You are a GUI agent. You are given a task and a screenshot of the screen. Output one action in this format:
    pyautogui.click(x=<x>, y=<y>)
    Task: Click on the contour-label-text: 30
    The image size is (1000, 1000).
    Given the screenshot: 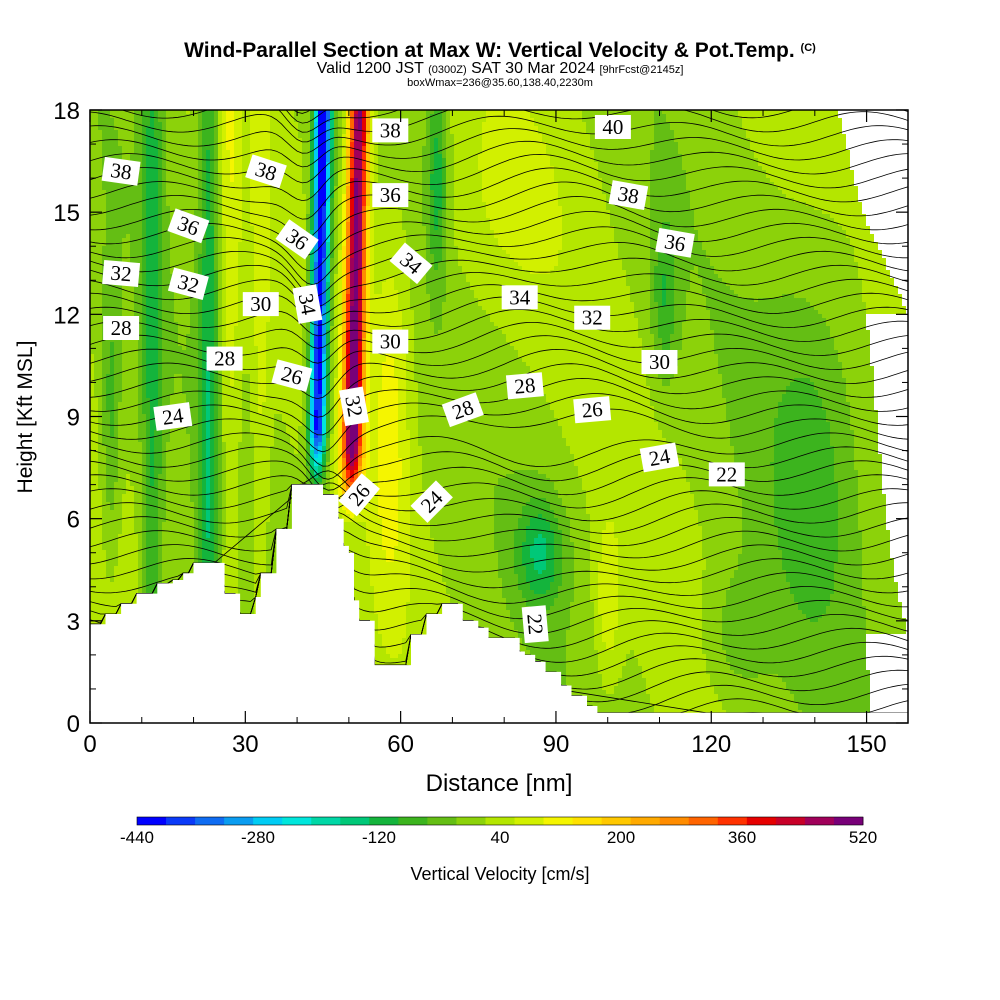 What is the action you would take?
    pyautogui.click(x=390, y=342)
    